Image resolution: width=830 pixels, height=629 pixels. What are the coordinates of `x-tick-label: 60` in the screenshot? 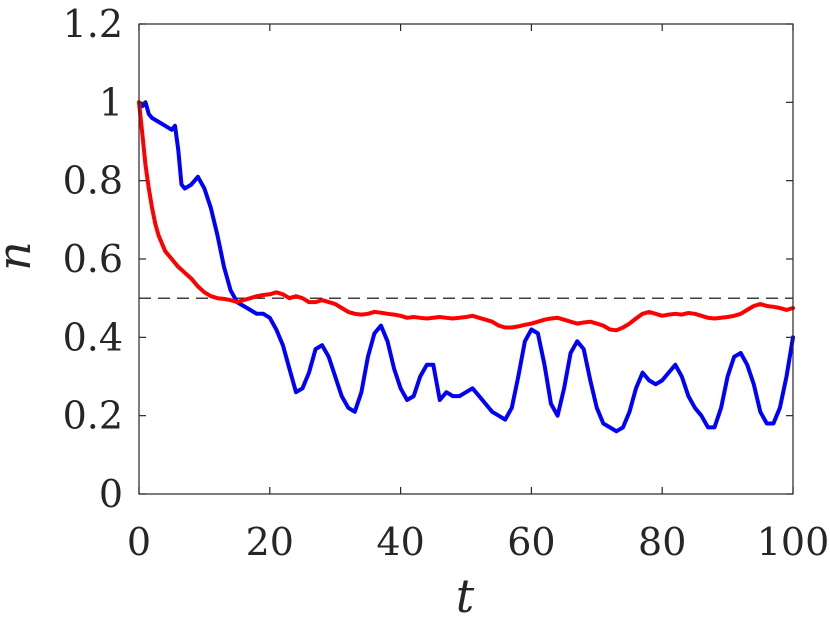 It's located at (531, 542).